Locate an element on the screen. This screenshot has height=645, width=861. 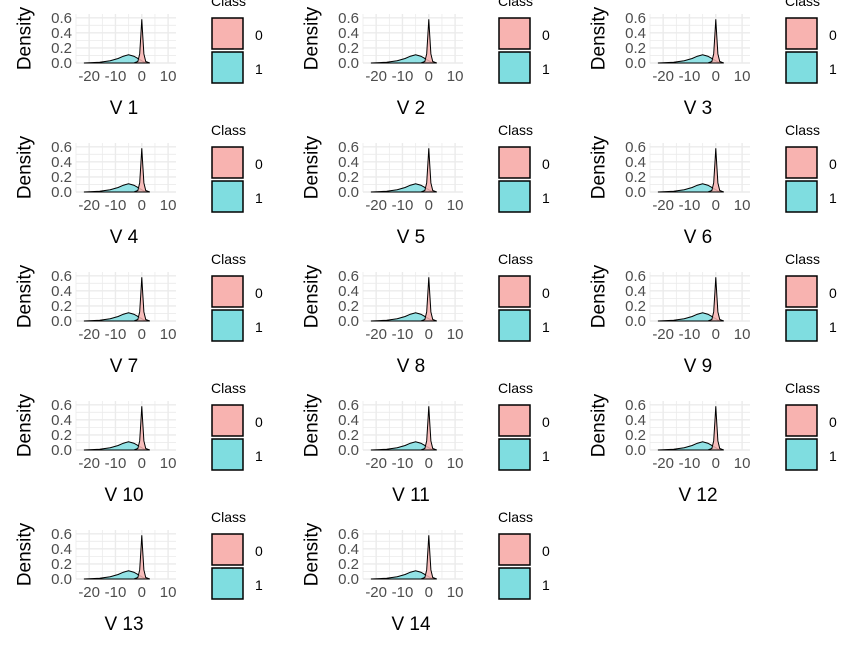
density-panel: 0.00.20.40.6 -20 -10 0 10 Density V 13 Class 0 1 is located at coordinates (139, 572).